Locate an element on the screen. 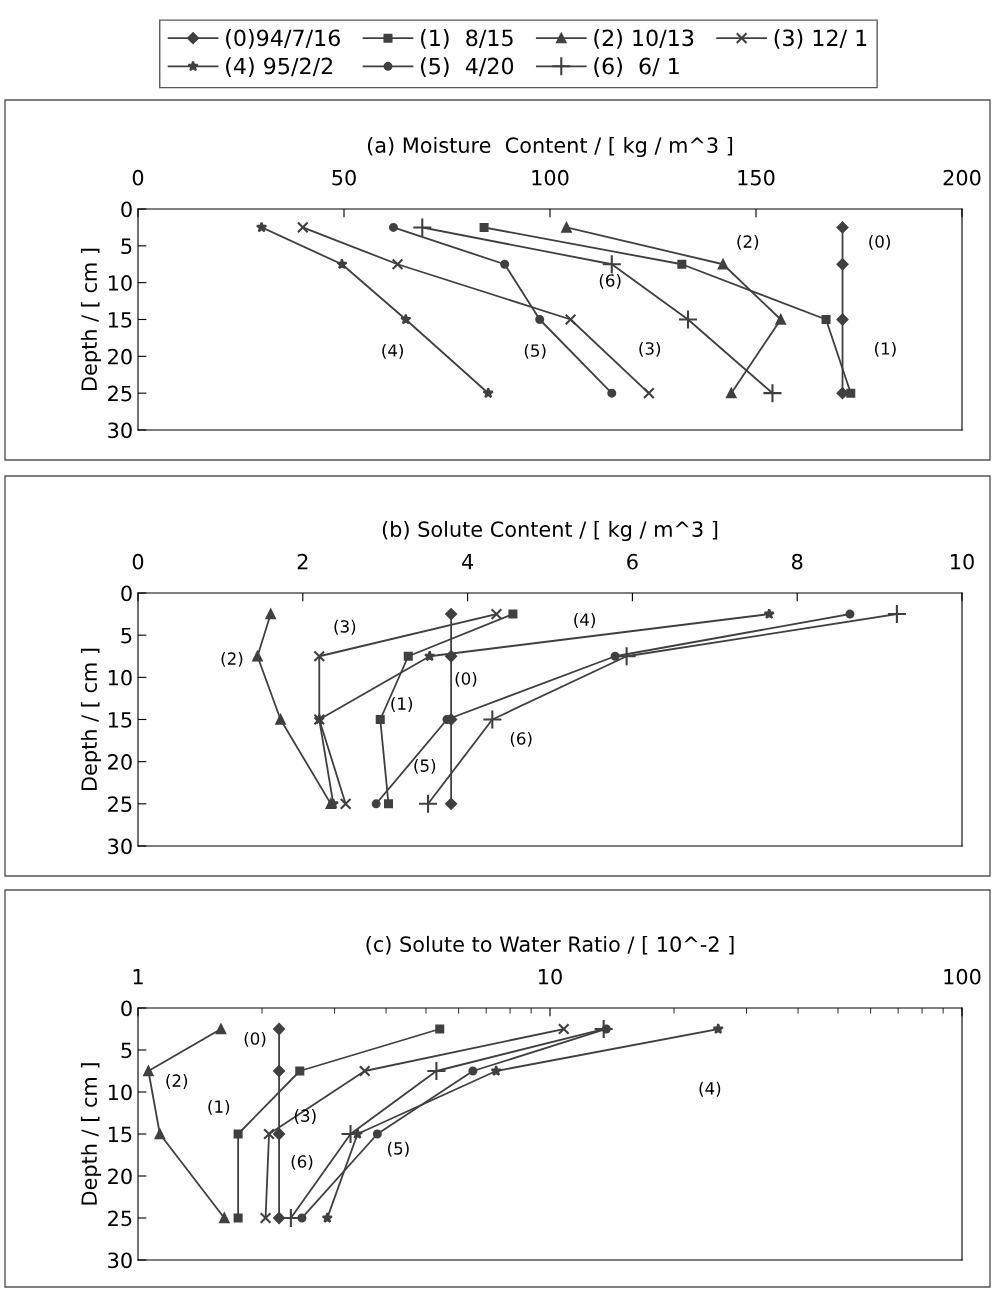 The image size is (997, 1291). x-tick-label: 4 is located at coordinates (467, 562).